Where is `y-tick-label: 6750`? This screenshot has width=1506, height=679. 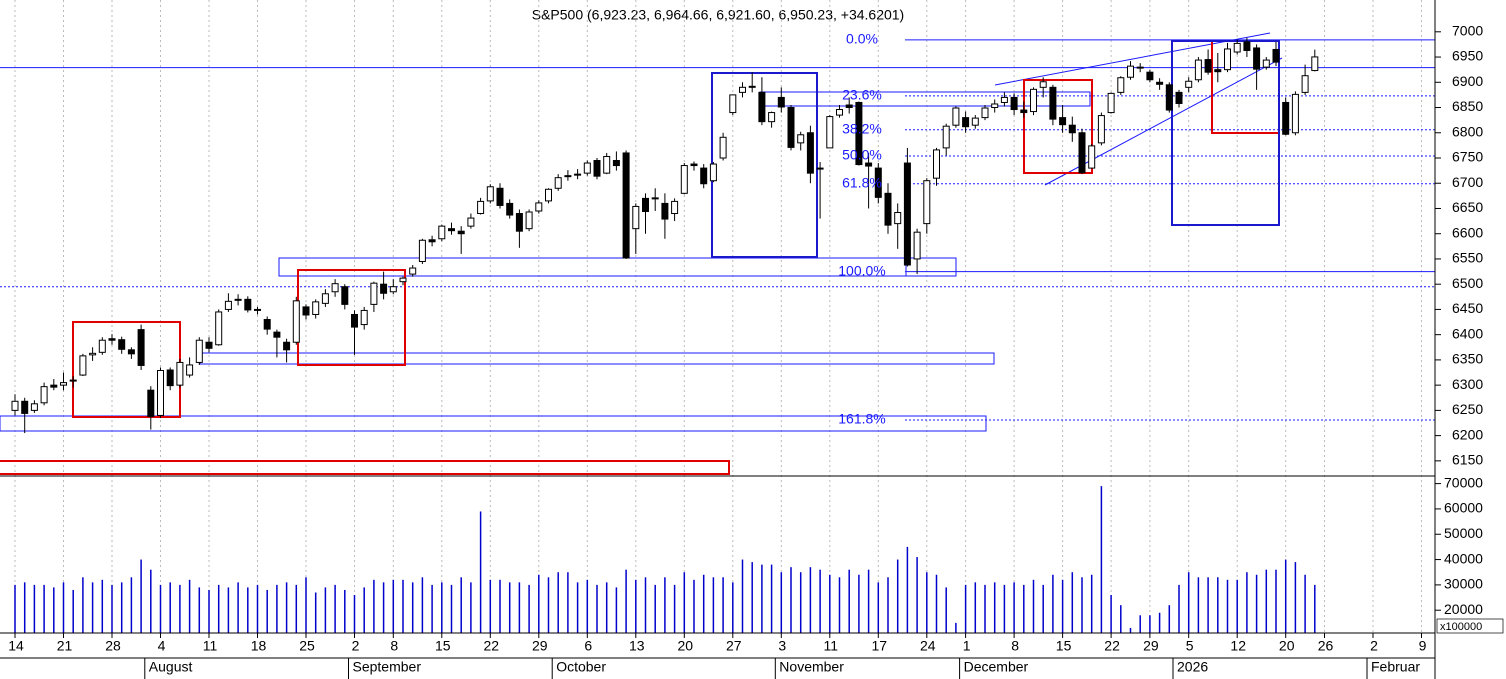
y-tick-label: 6750 is located at coordinates (1467, 157).